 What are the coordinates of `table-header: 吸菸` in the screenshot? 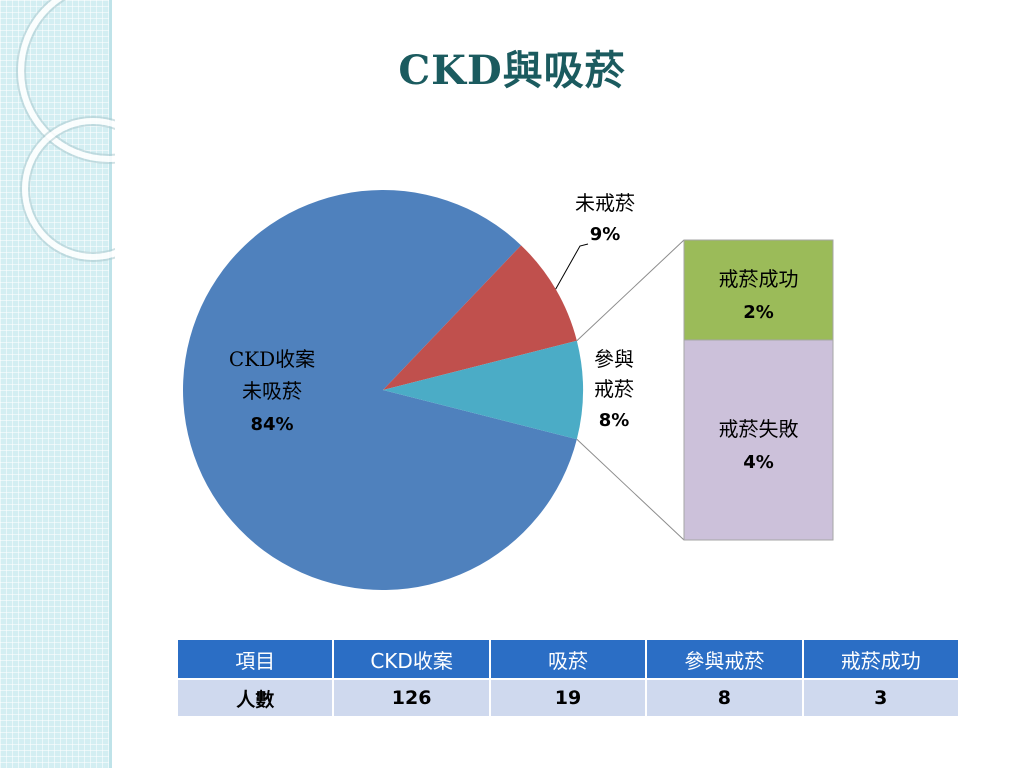 It's located at (568, 659).